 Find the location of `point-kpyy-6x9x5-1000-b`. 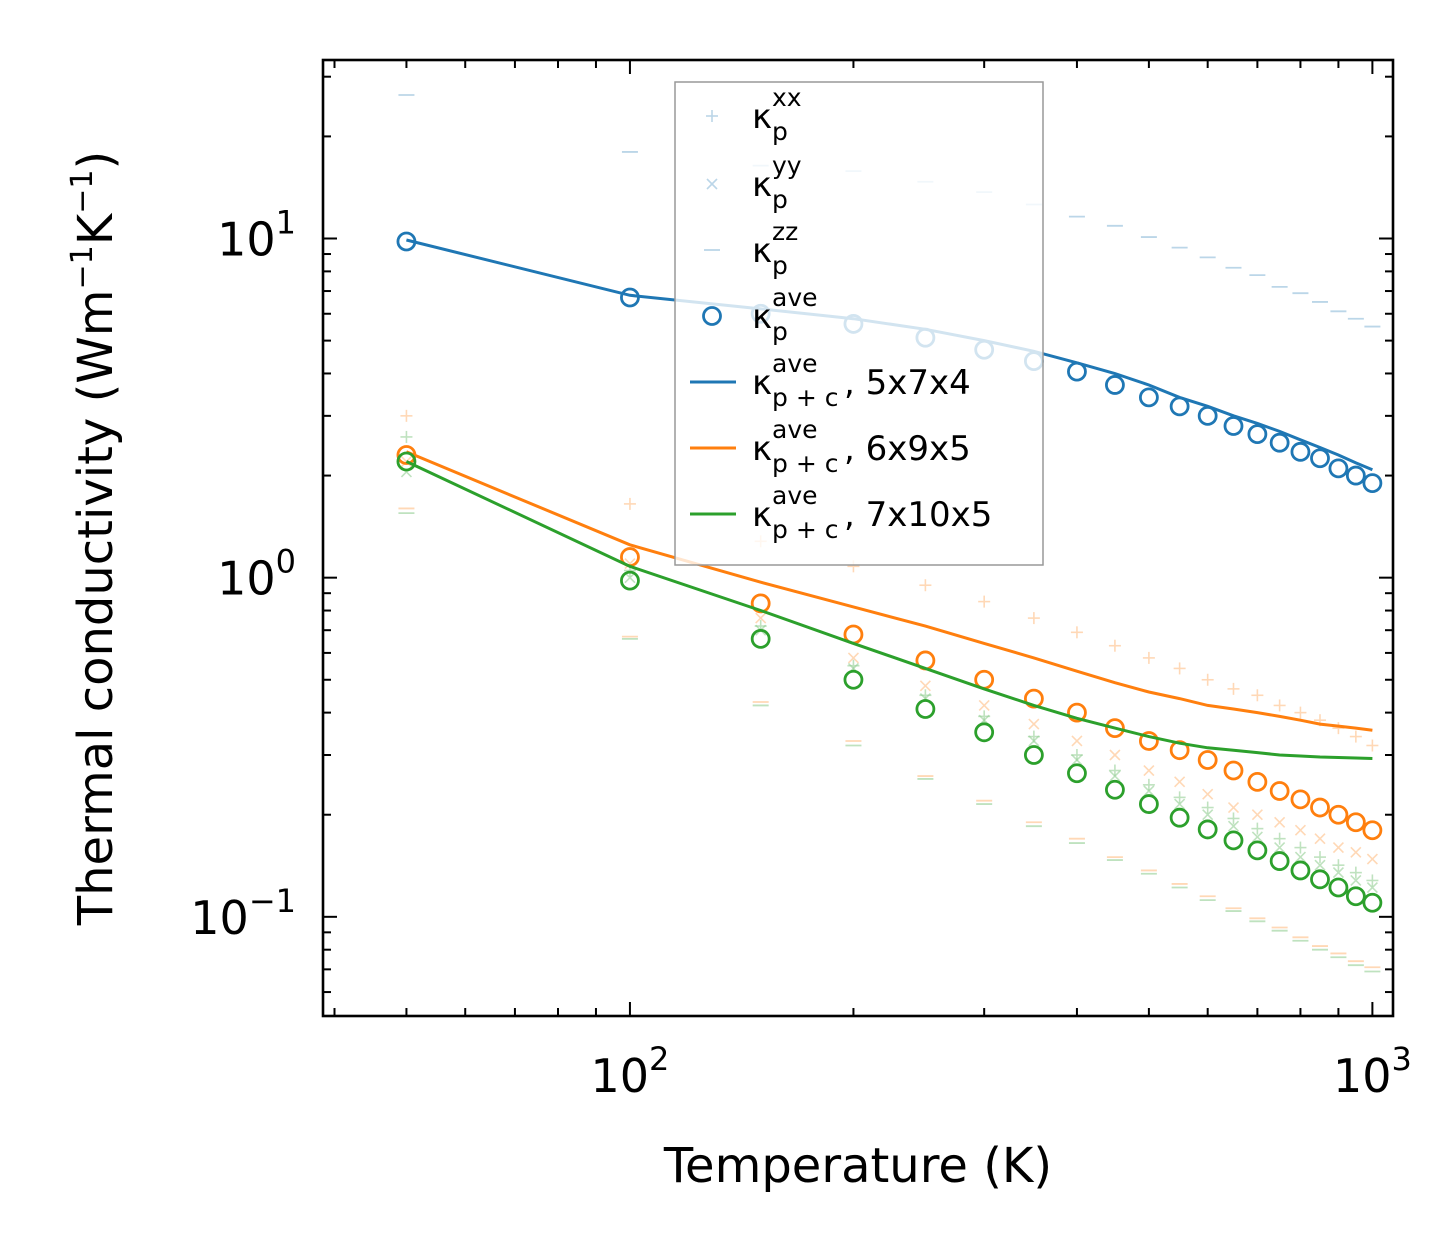

point-kpyy-6x9x5-1000-b is located at coordinates (1372, 859).